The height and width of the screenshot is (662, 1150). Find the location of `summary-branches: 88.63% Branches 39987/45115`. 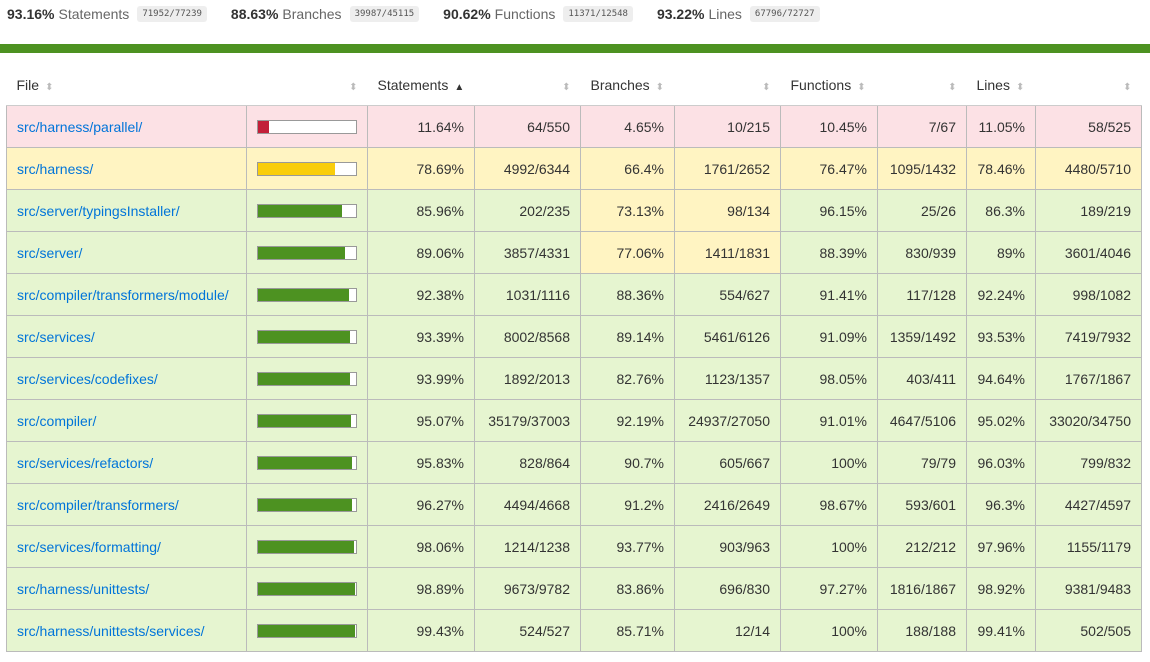

summary-branches: 88.63% Branches 39987/45115 is located at coordinates (325, 14).